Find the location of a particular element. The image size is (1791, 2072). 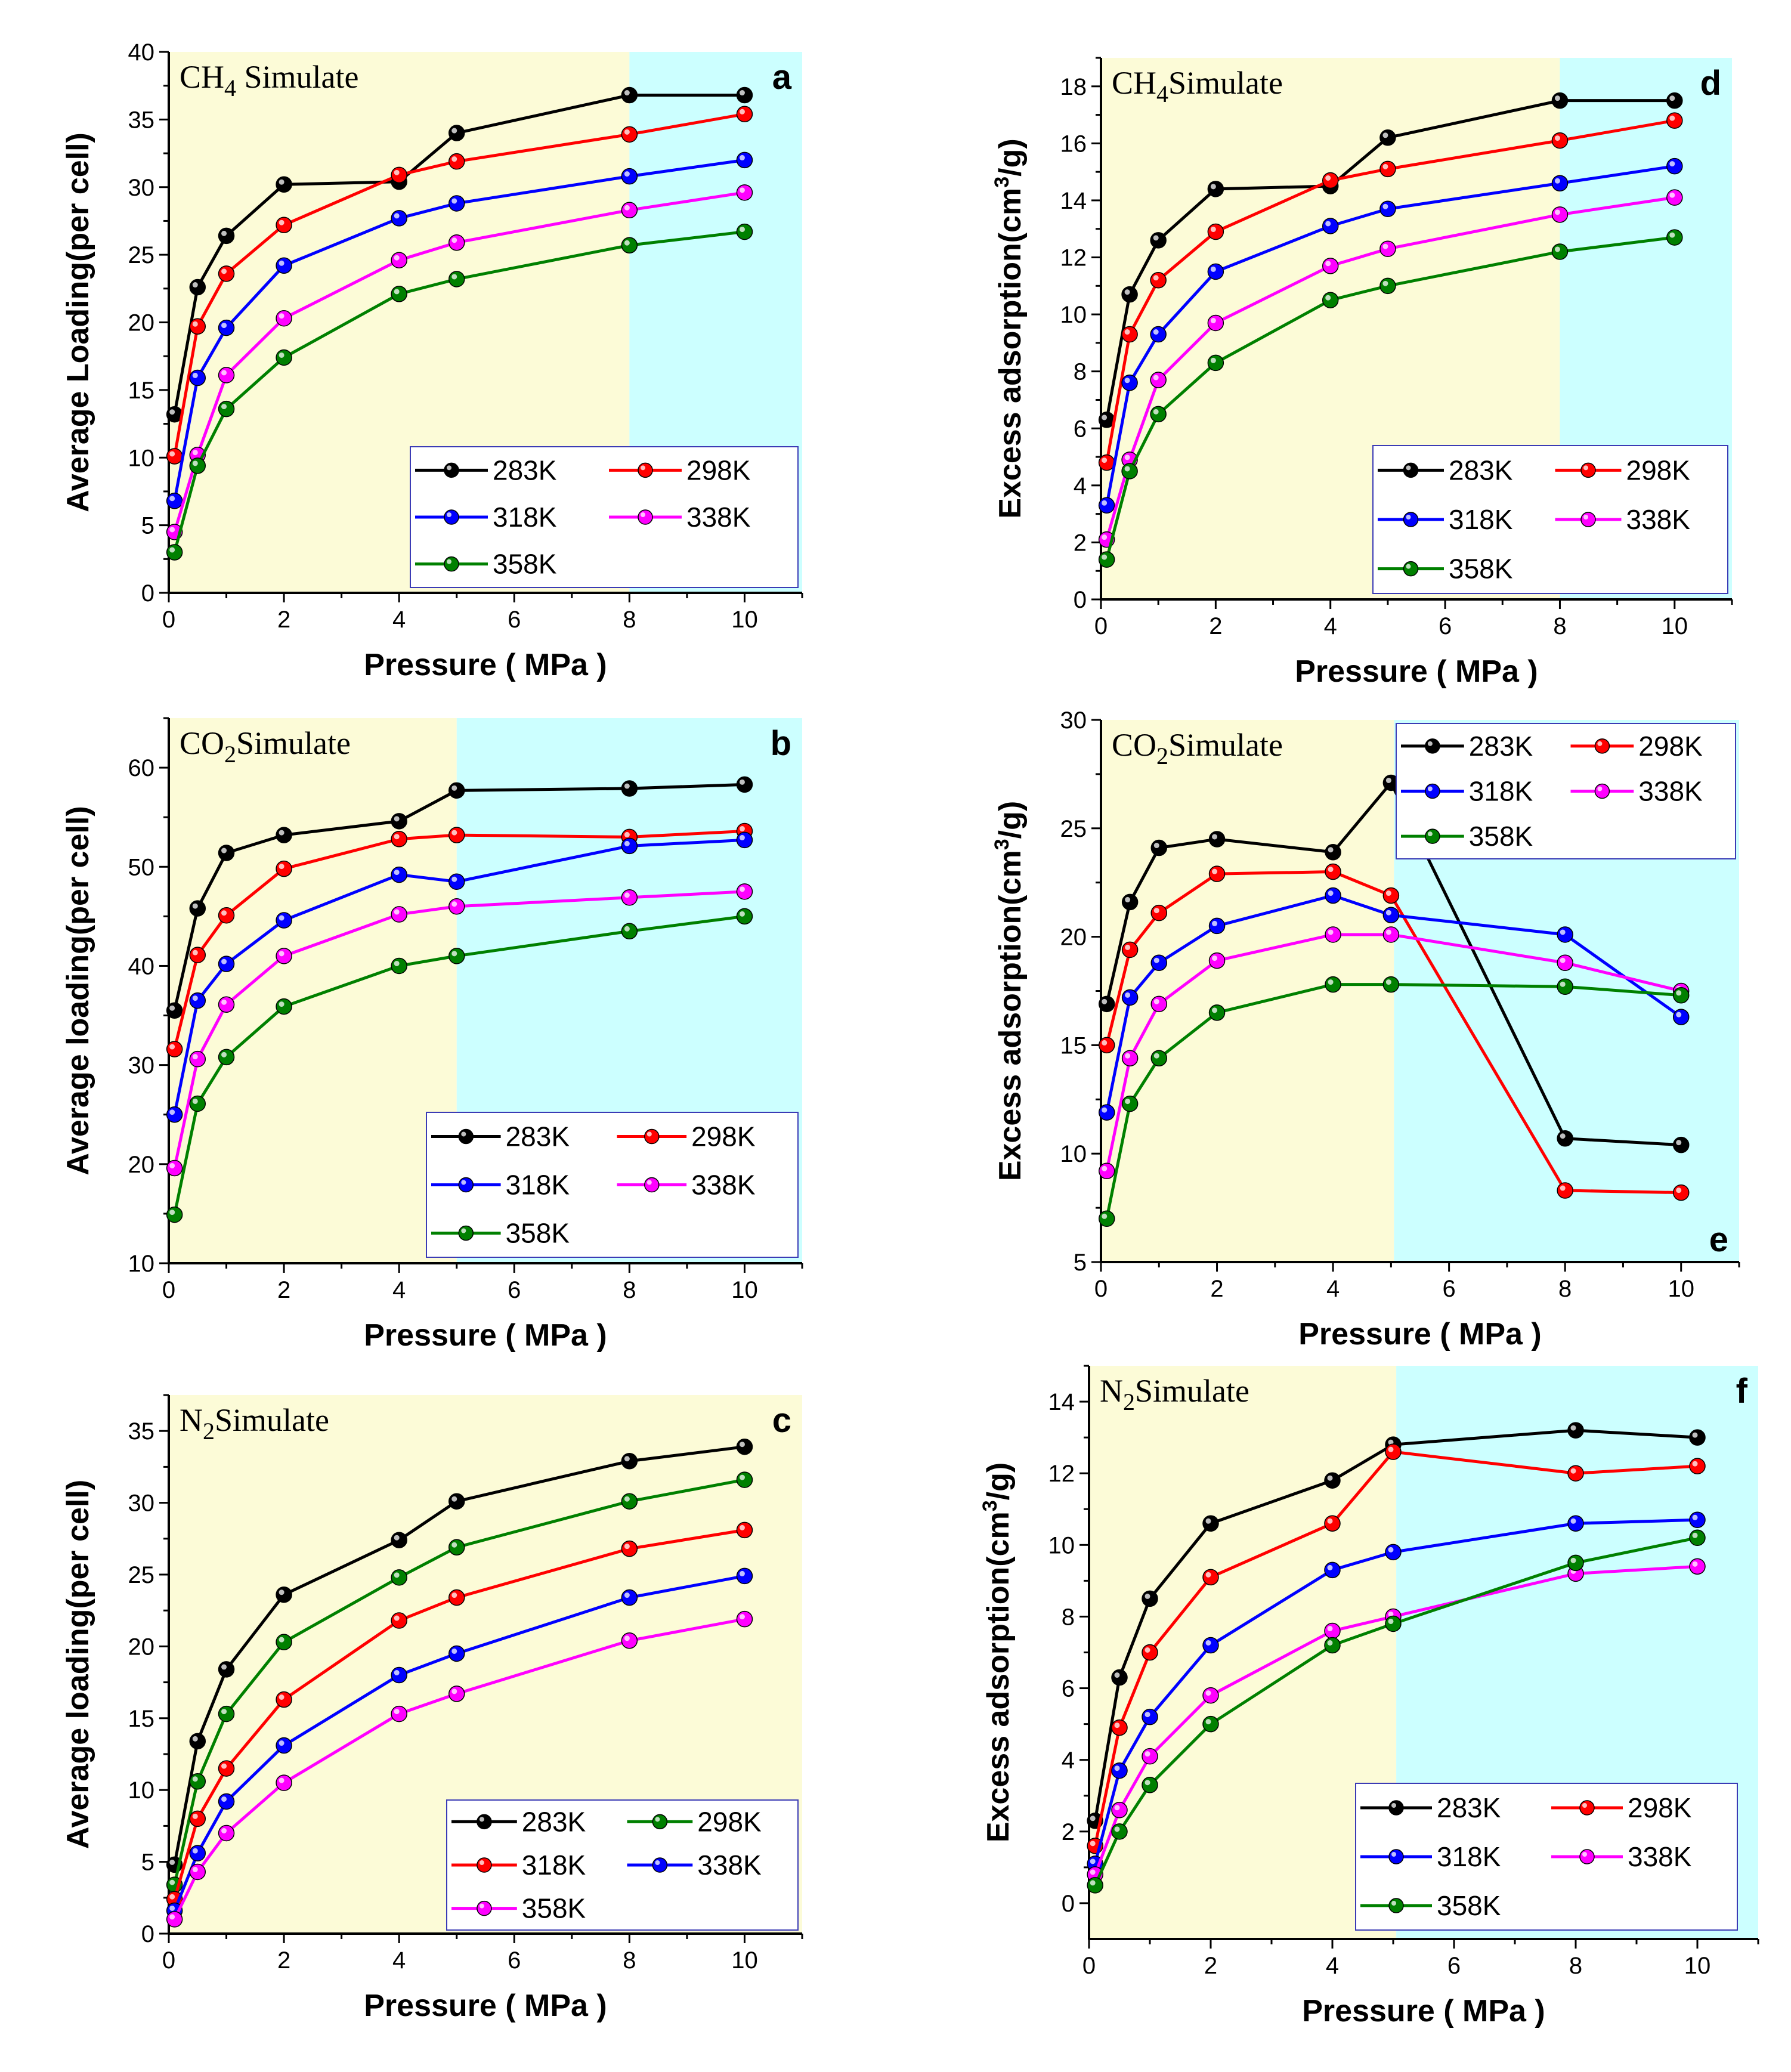

panel-title-main: CH is located at coordinates (202, 77).